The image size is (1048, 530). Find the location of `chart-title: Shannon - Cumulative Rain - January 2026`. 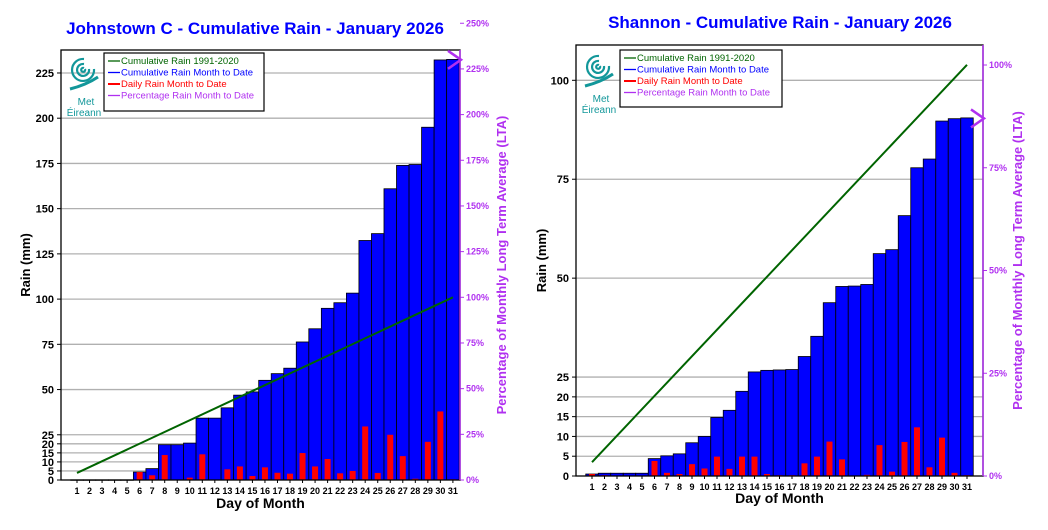

chart-title: Shannon - Cumulative Rain - January 2026 is located at coordinates (780, 22).